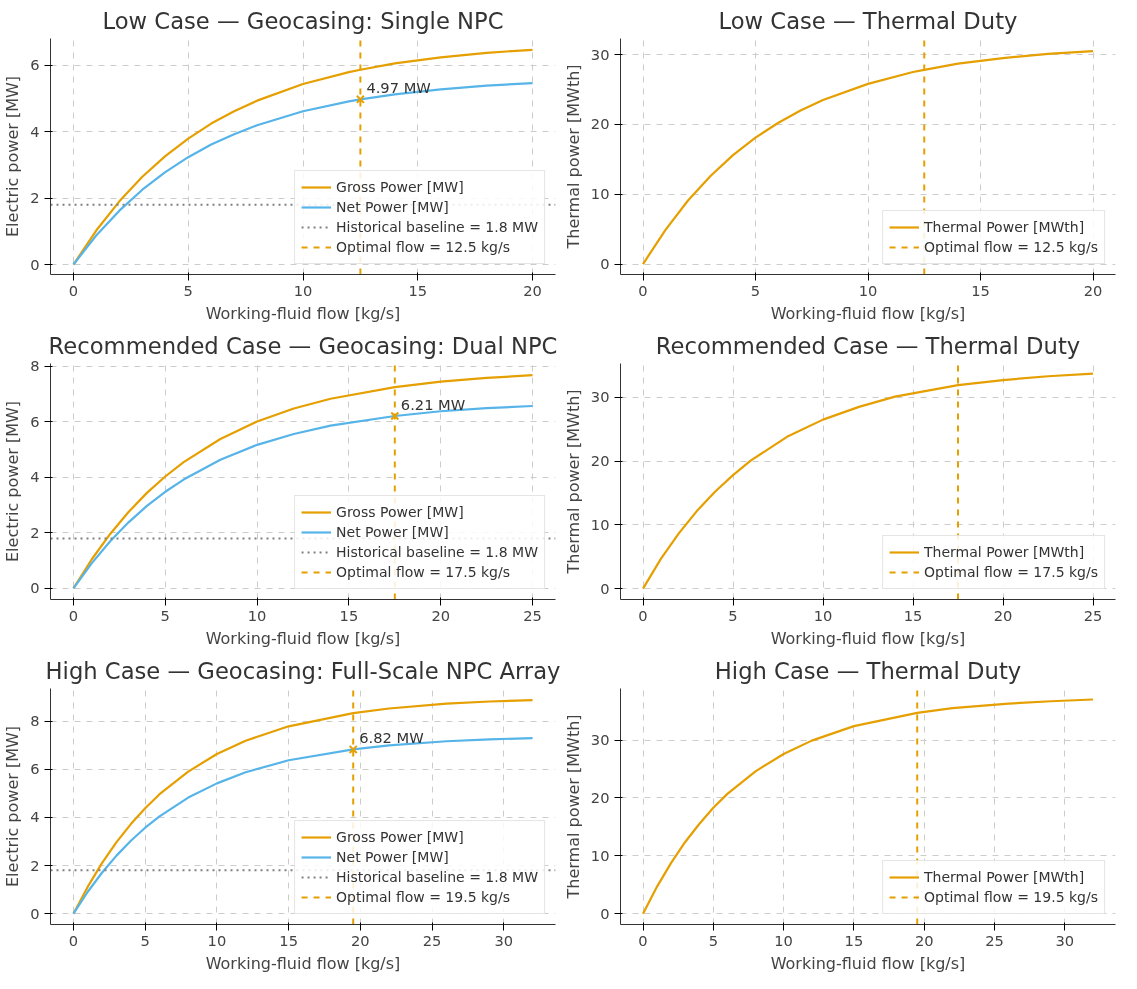 The width and height of the screenshot is (1137, 989). What do you see at coordinates (868, 345) in the screenshot?
I see `chart-title: Recommended Case — Thermal Duty` at bounding box center [868, 345].